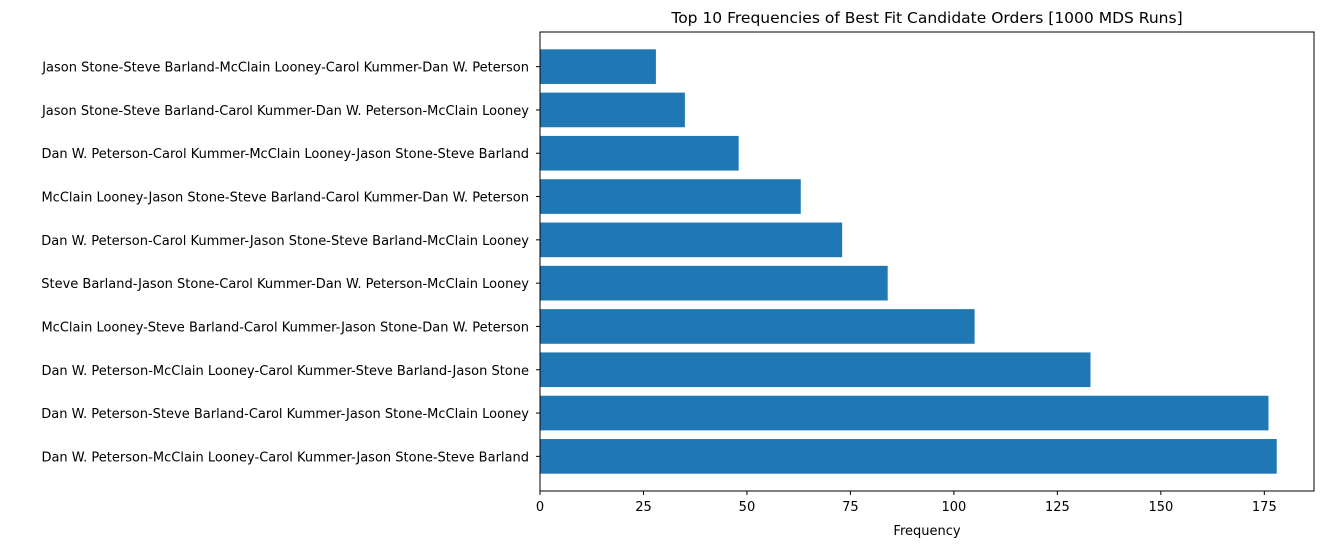 Image resolution: width=1325 pixels, height=547 pixels. I want to click on x-tick-label: 125, so click(1057, 507).